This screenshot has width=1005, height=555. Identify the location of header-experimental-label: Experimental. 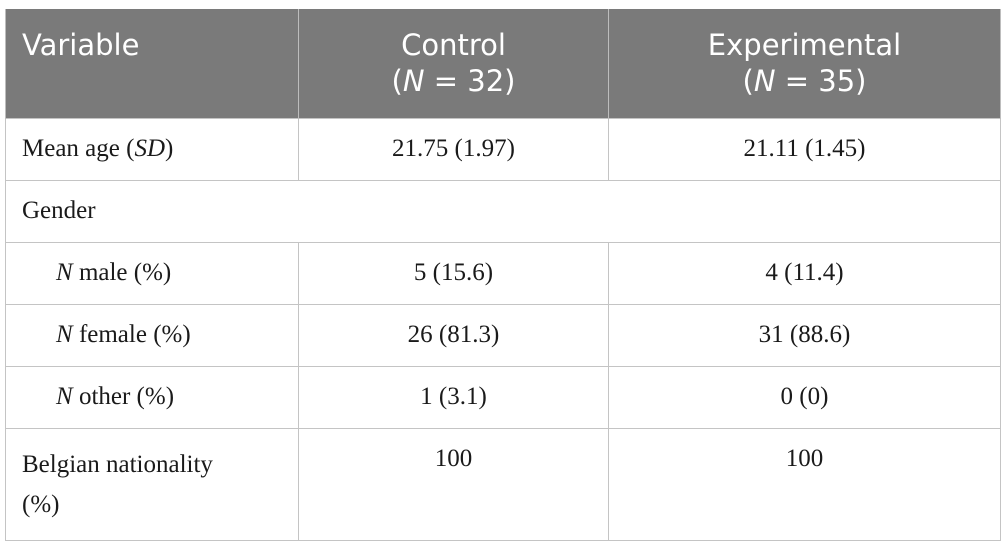
(804, 45).